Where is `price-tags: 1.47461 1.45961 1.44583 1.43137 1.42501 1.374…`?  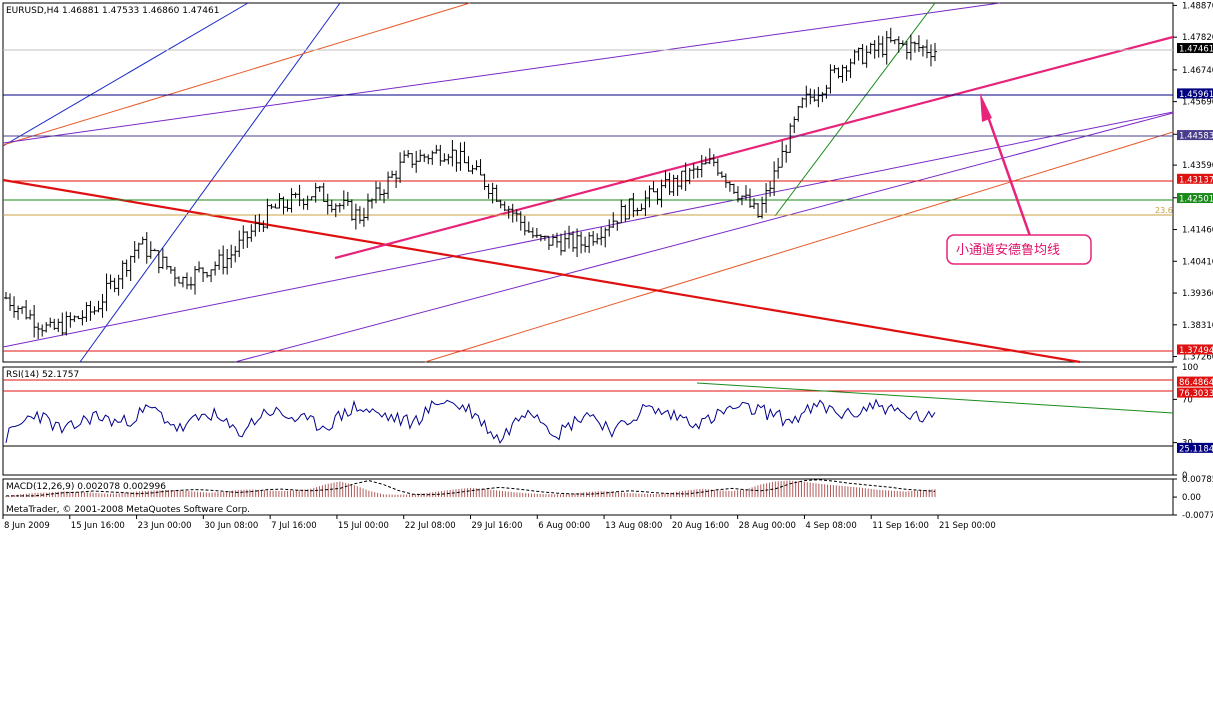
price-tags: 1.47461 1.45961 1.44583 1.43137 1.42501 1.374… is located at coordinates (1195, 199).